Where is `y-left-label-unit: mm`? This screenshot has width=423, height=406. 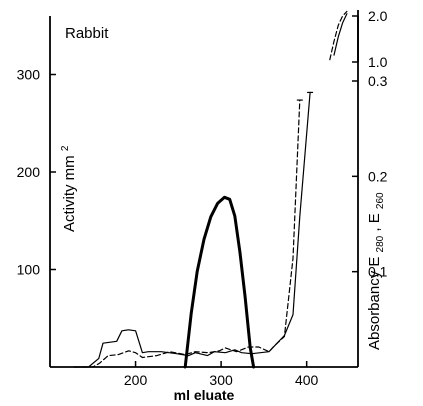
y-left-label-unit: mm is located at coordinates (69, 167).